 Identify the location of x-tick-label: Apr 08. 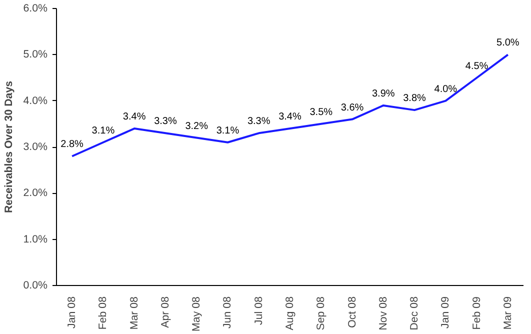
(165, 312).